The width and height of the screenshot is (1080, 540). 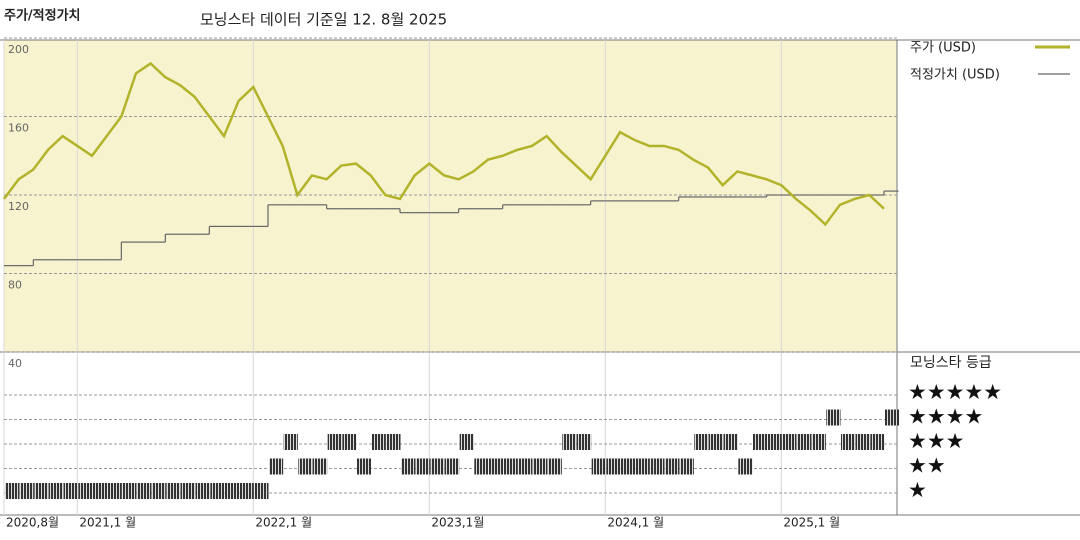 I want to click on legend-label: 적정가치 (USD), so click(x=955, y=75).